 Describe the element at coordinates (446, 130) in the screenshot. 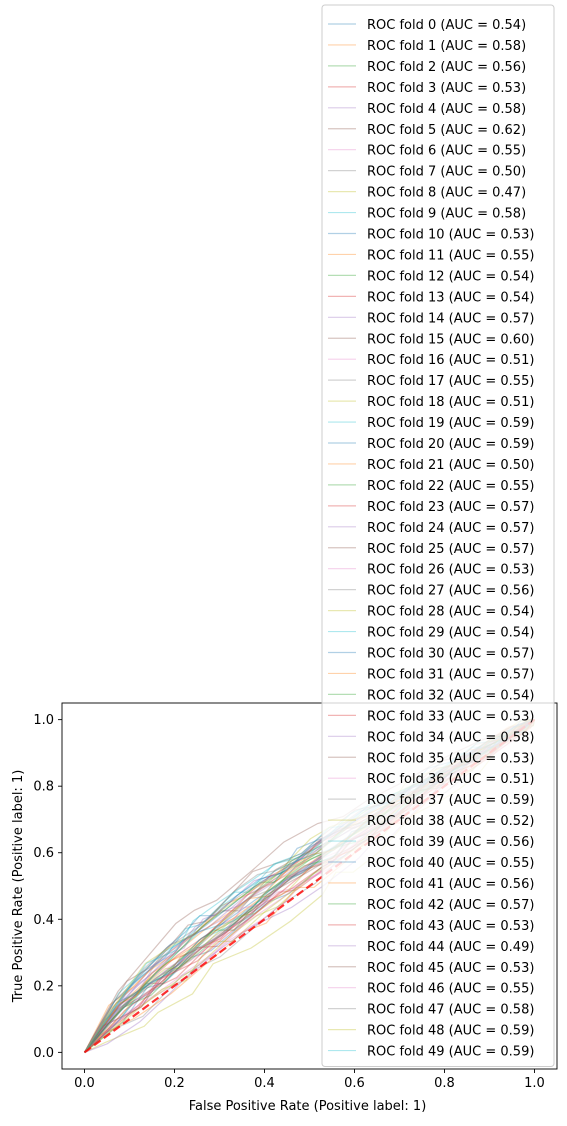

I see `legend-label-fold-5: ROC fold 5 (AUC = 0.62)` at that location.